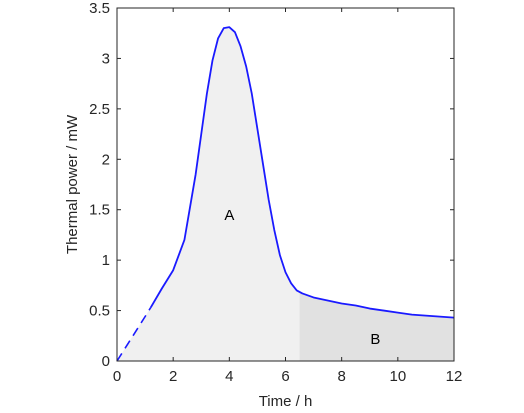 The image size is (524, 413). I want to click on y-tick-label: 3.5, so click(99, 8).